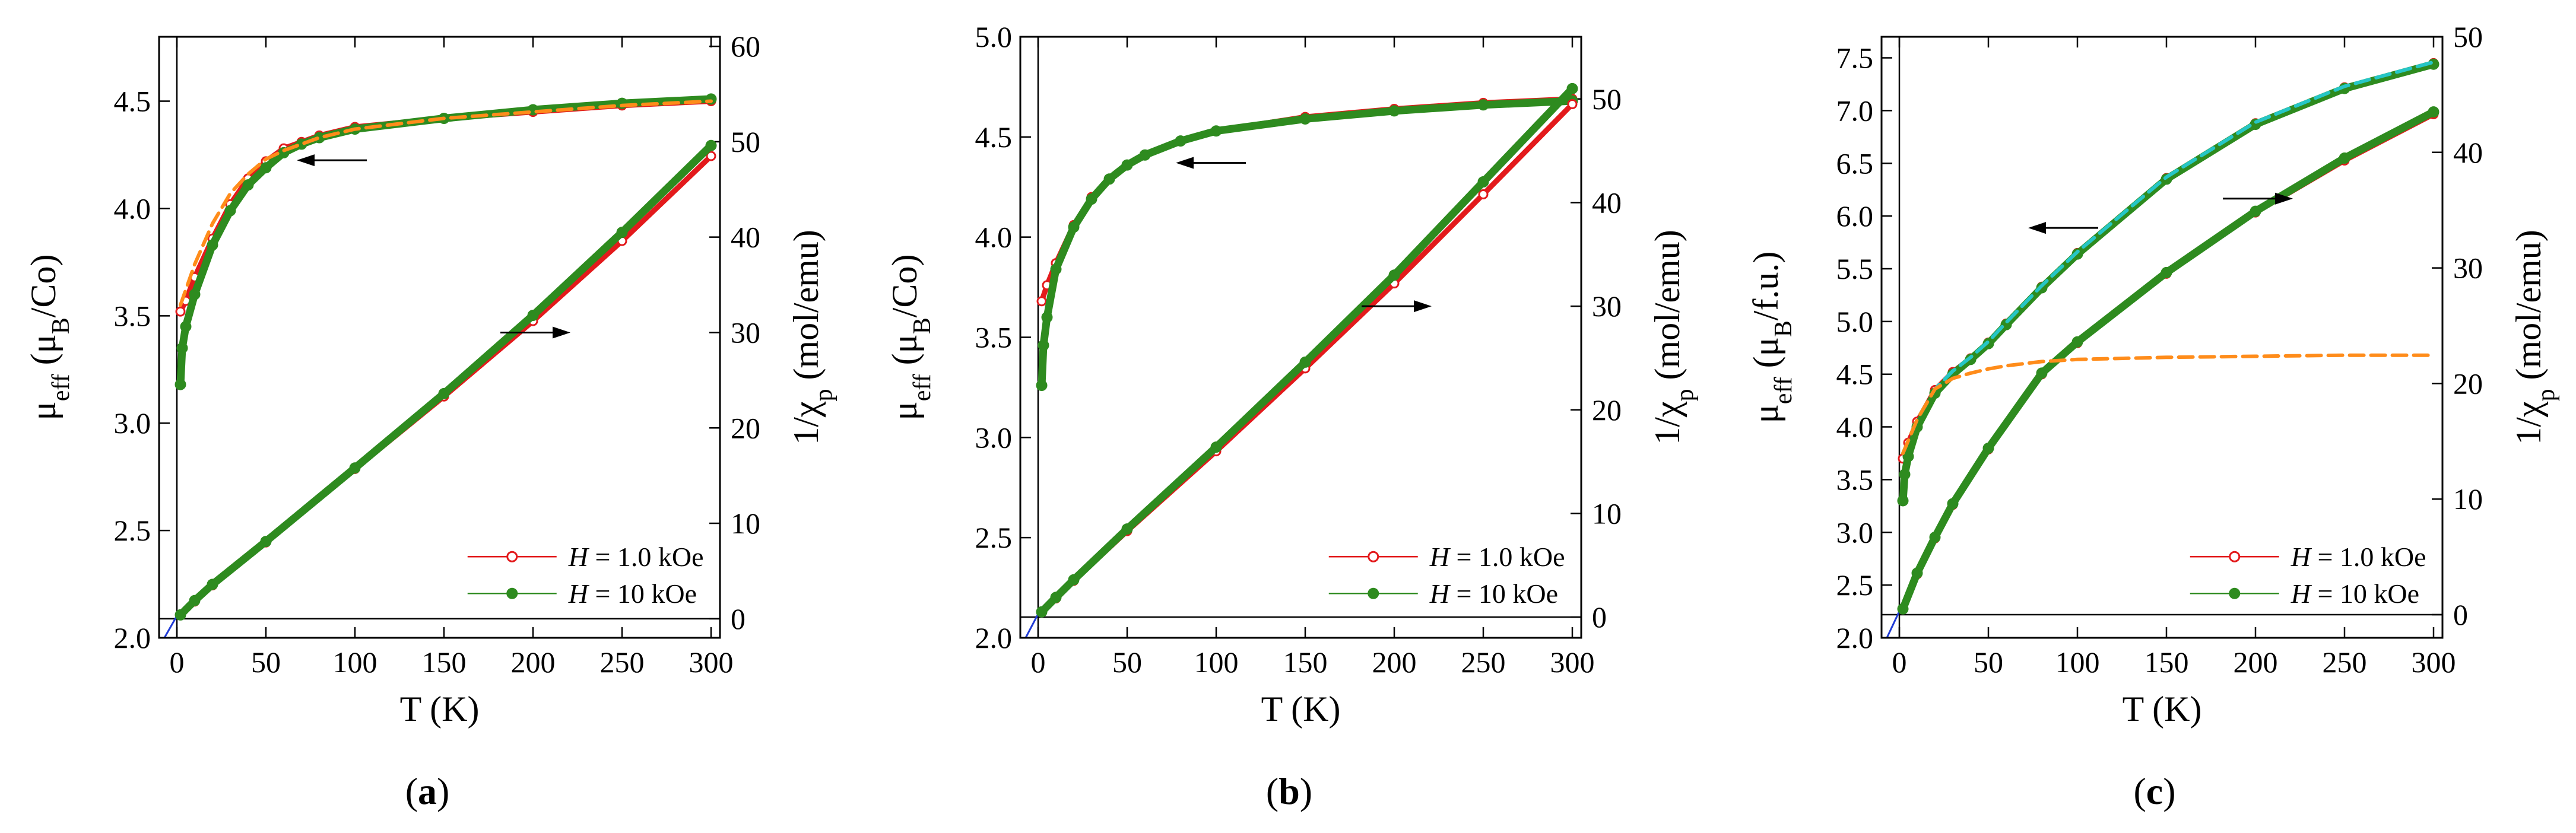 The height and width of the screenshot is (833, 2576). I want to click on left-tick-label: 2.0, so click(994, 637).